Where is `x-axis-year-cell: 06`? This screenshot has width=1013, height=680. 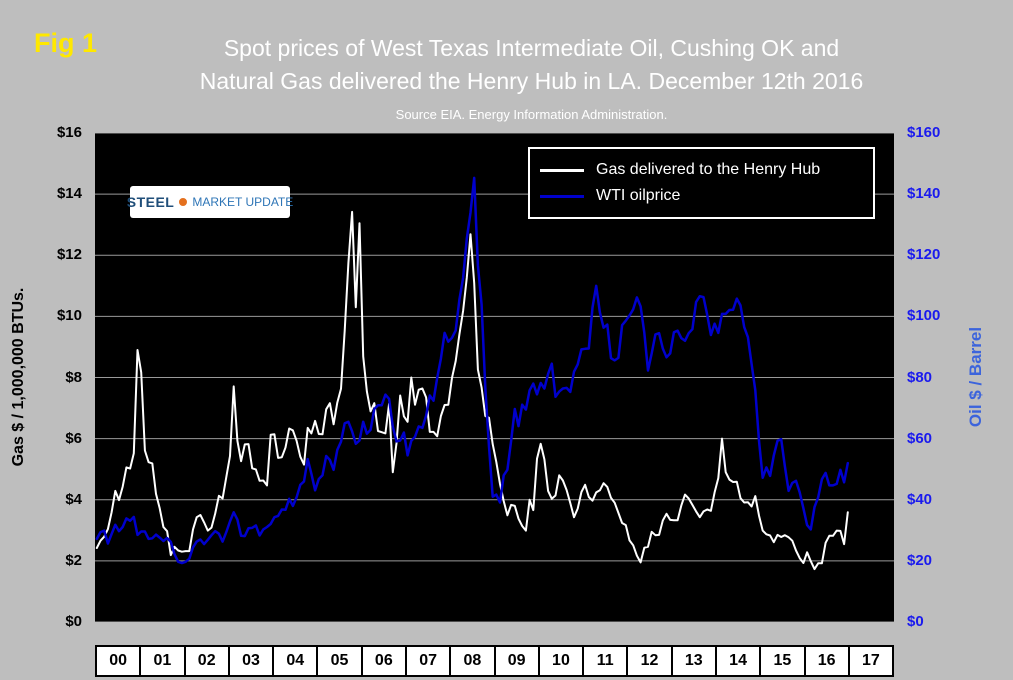 x-axis-year-cell: 06 is located at coordinates (382, 661).